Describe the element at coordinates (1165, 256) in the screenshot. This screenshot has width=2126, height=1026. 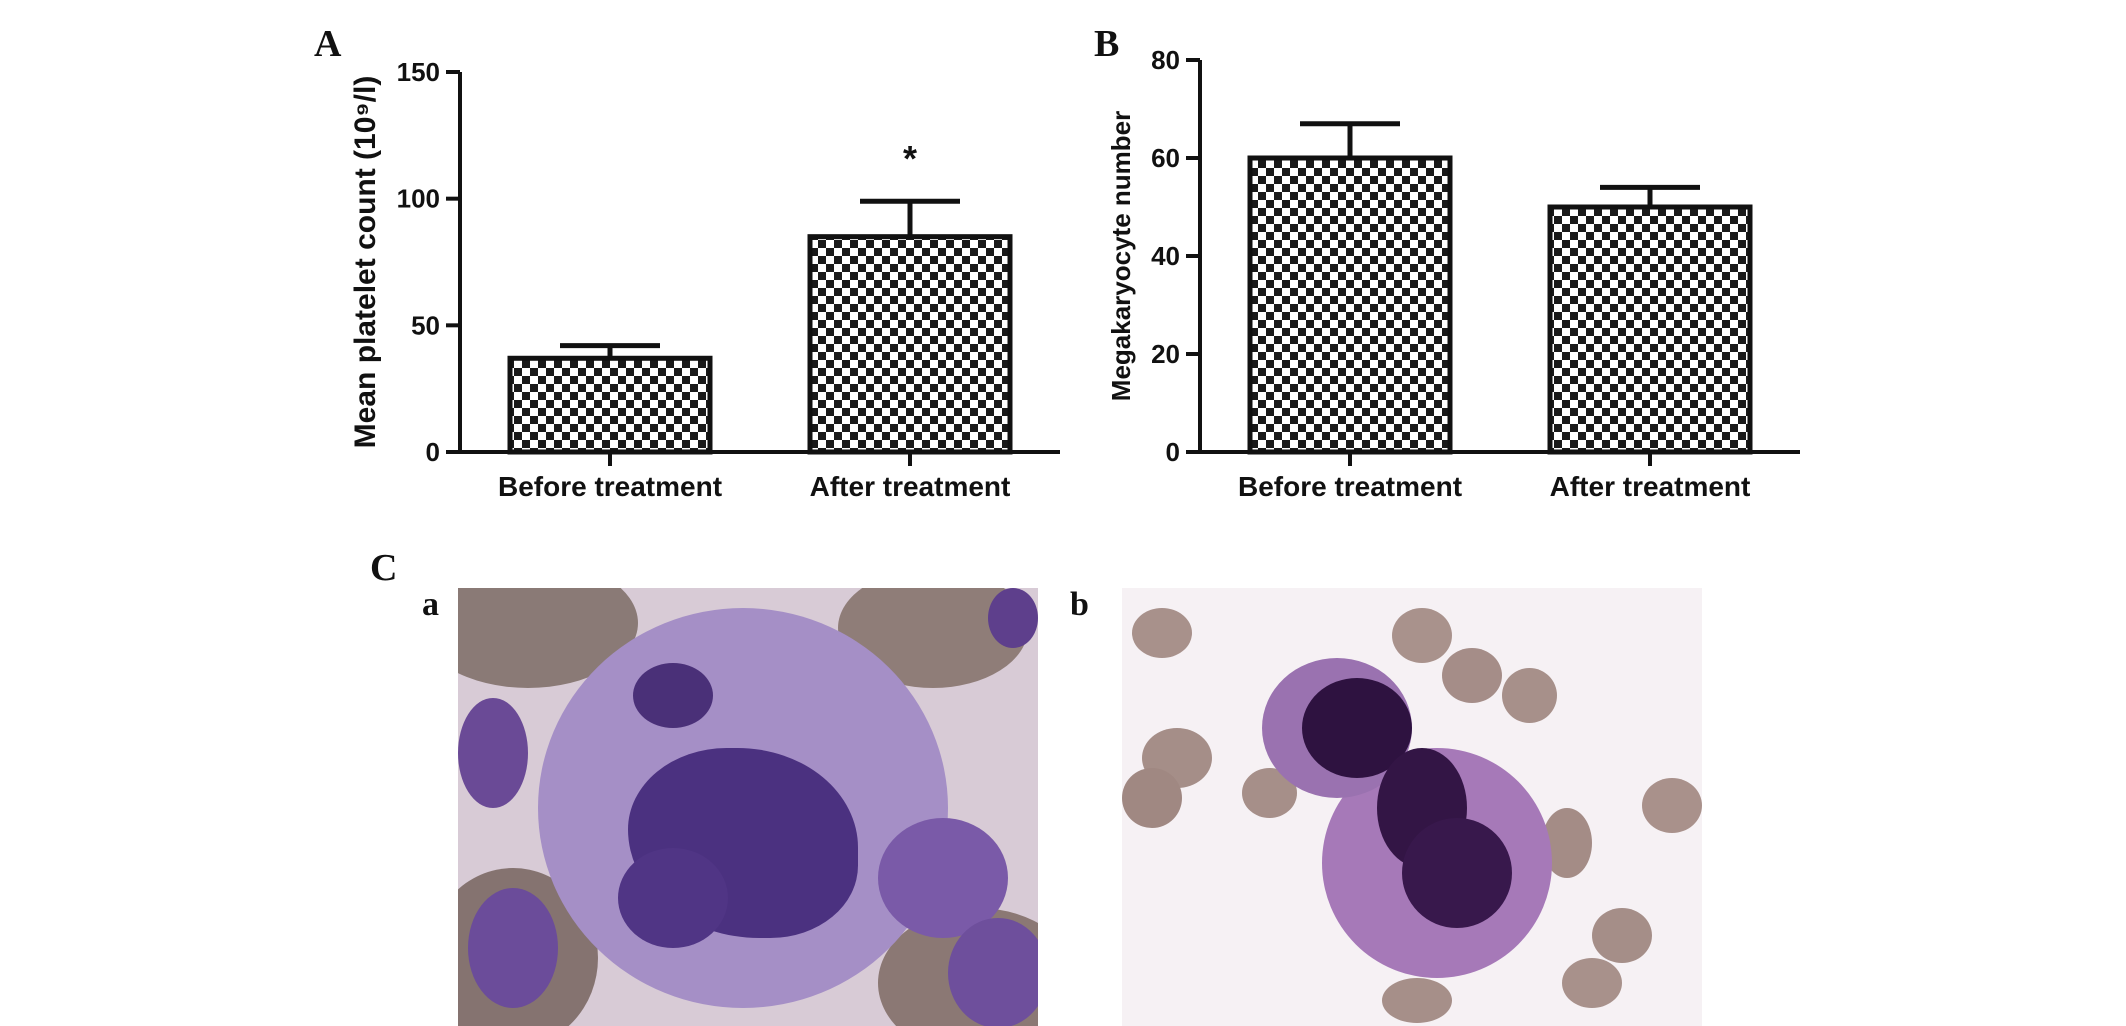
I see `y-tick-label: 40` at that location.